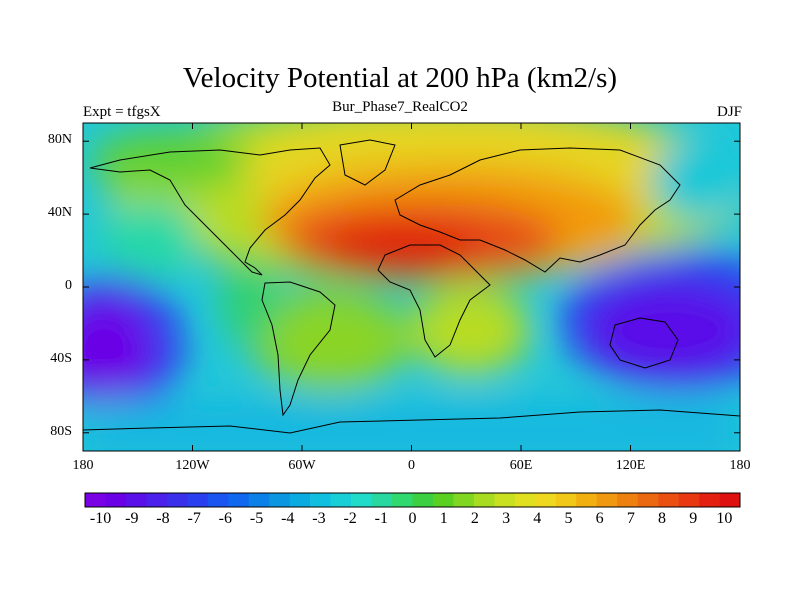 The image size is (800, 600). I want to click on field-west-pacific-cyan, so click(695, 180).